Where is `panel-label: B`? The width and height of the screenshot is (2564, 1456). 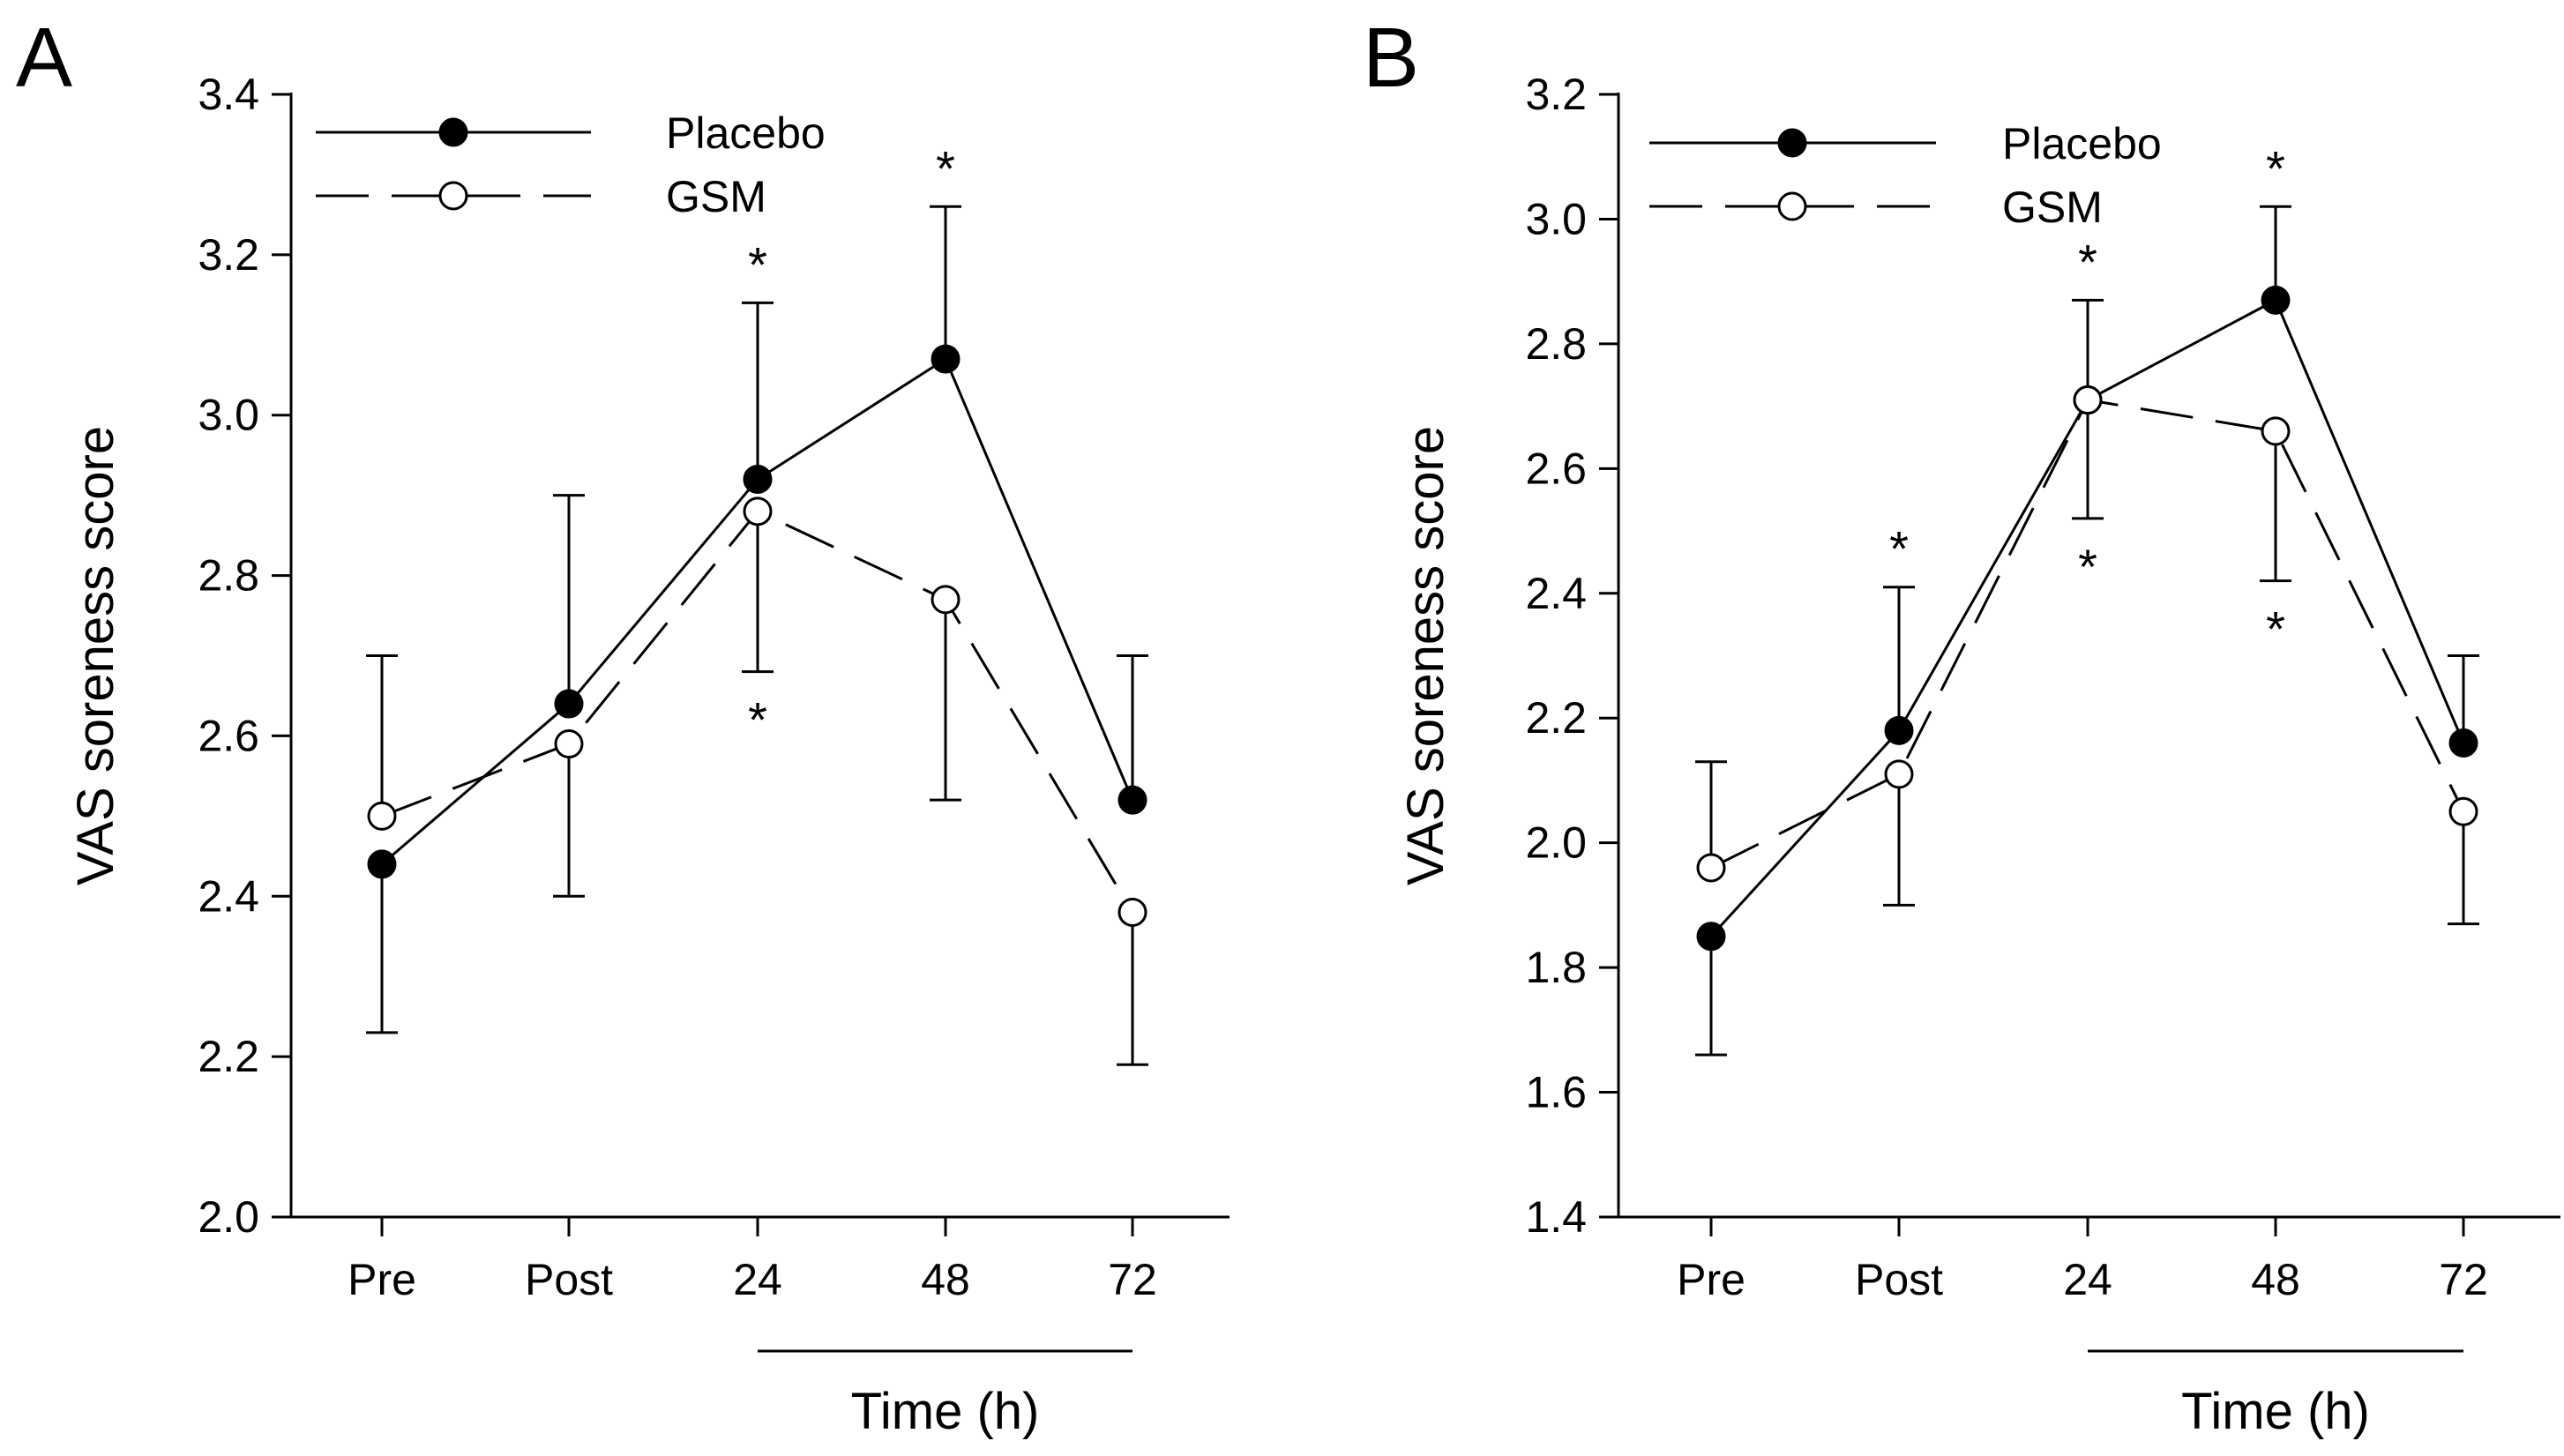
panel-label: B is located at coordinates (1391, 58).